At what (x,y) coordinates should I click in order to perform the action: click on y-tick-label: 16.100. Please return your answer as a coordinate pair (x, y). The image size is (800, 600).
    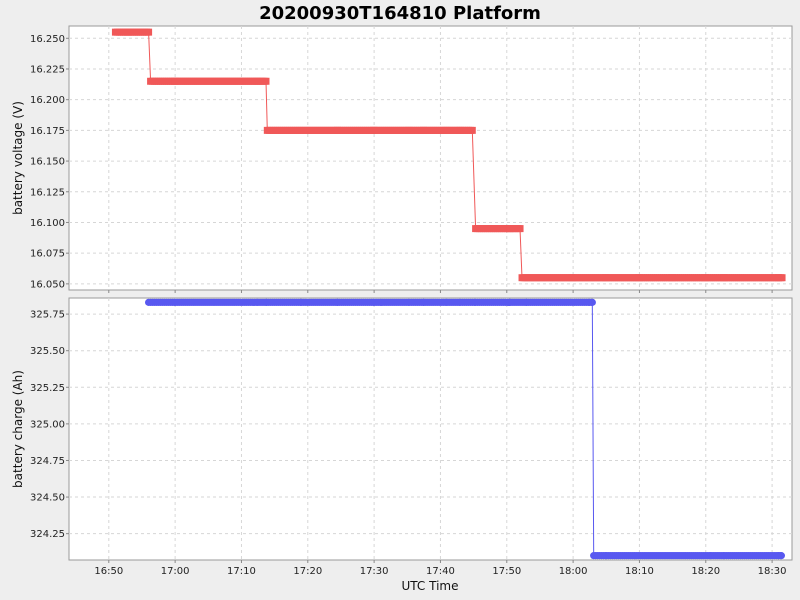
    Looking at the image, I should click on (47, 223).